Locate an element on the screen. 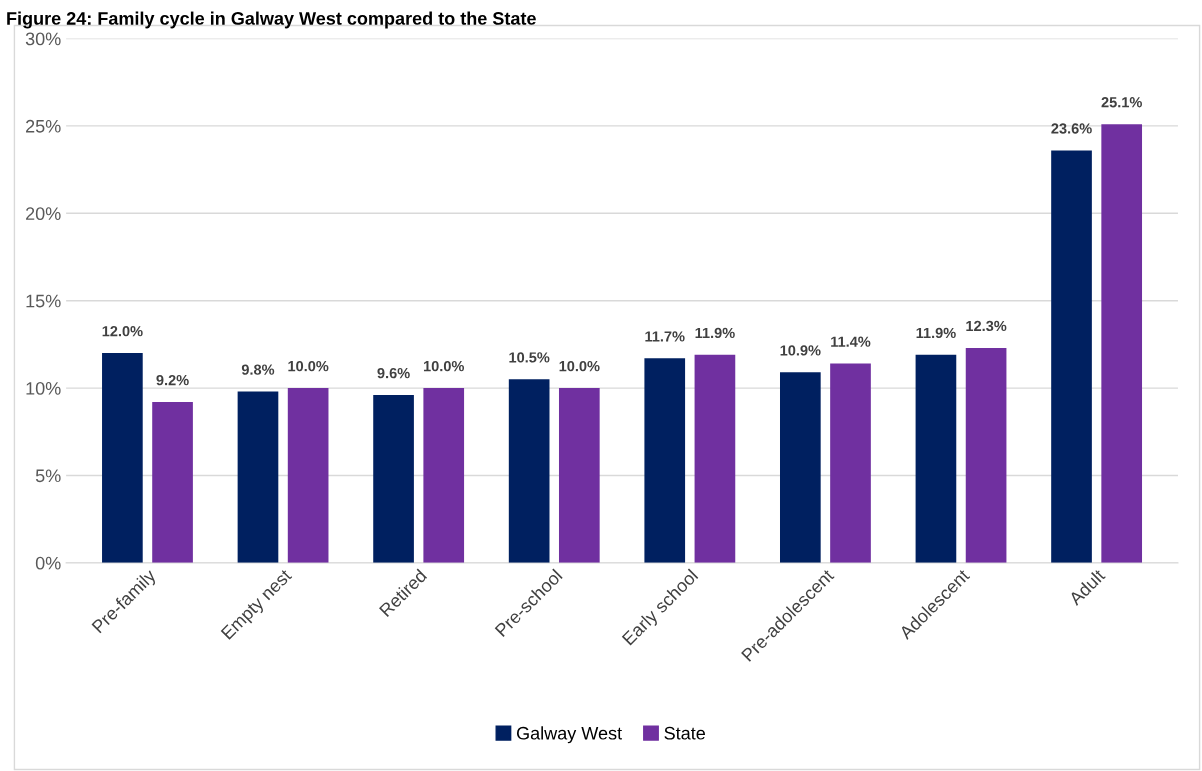 The width and height of the screenshot is (1202, 771). y-tick-label: 5% is located at coordinates (48, 476).